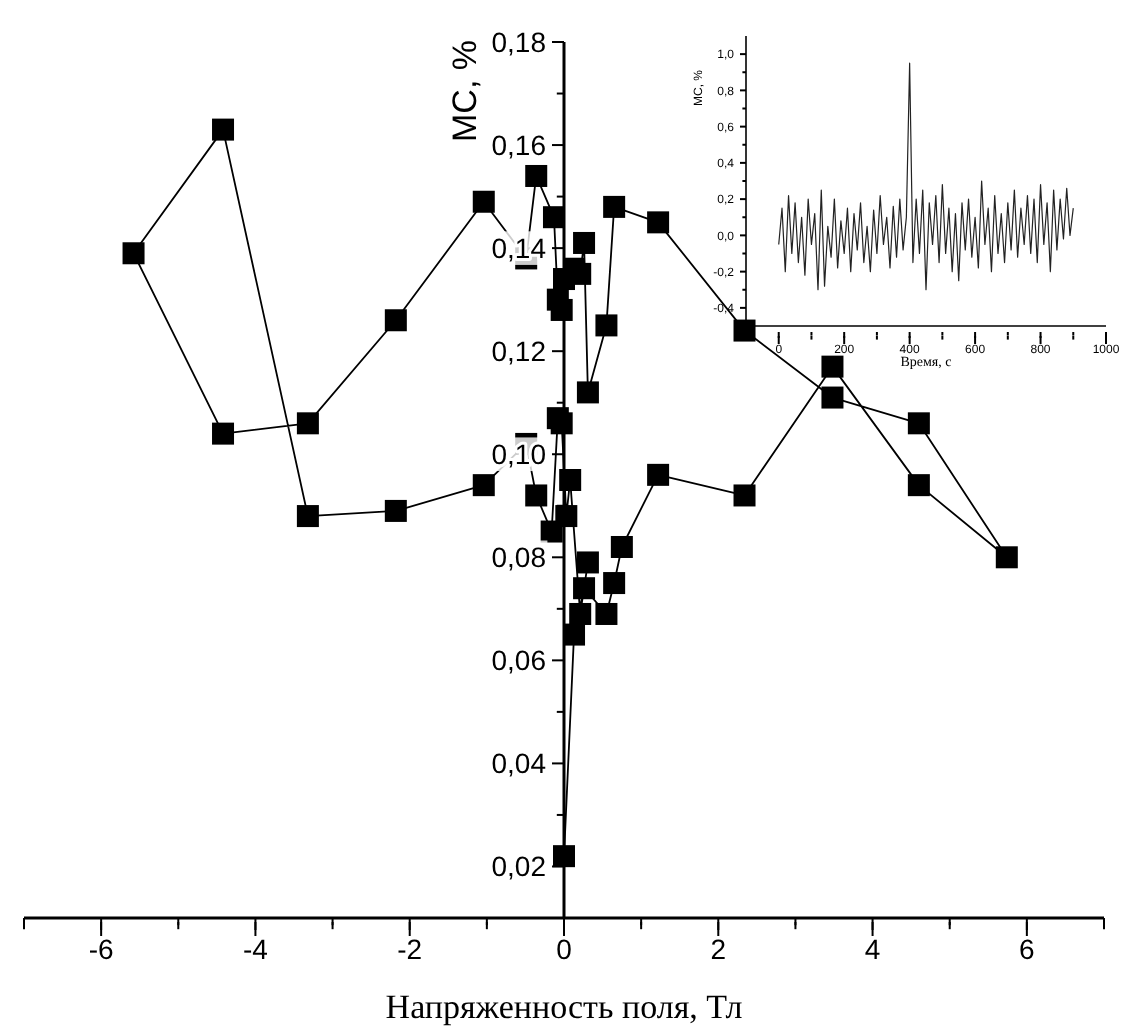 This screenshot has width=1130, height=1030. I want to click on x-tick-label: 4, so click(872, 949).